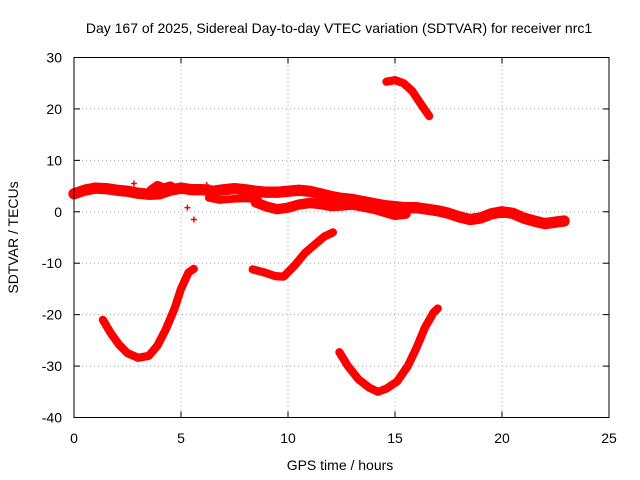  I want to click on series-arc-early, so click(148, 313).